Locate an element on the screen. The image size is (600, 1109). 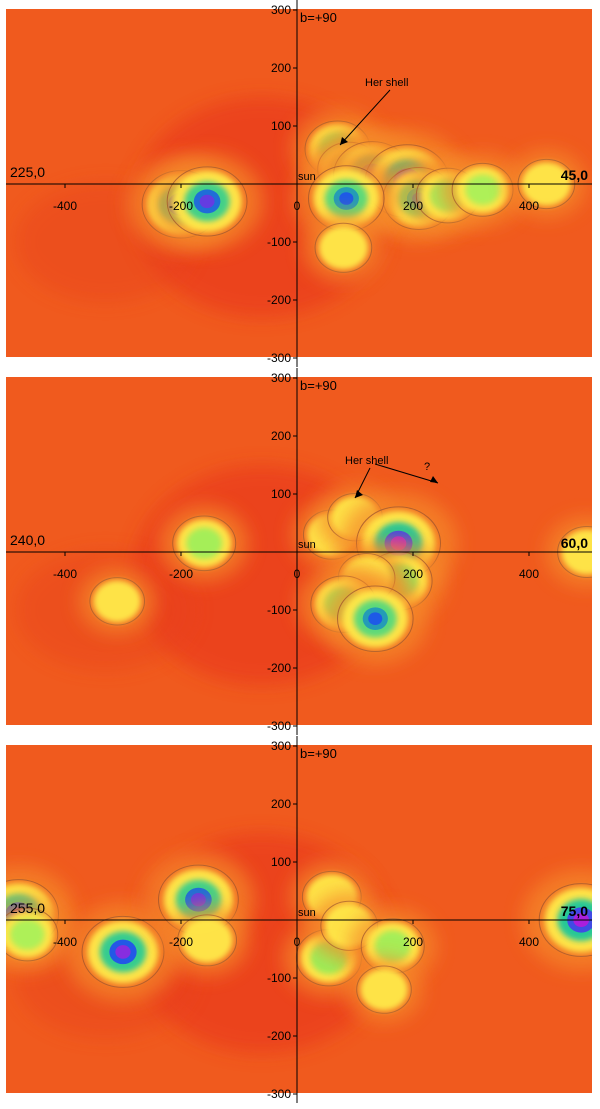
annotation-question: ? is located at coordinates (427, 467).